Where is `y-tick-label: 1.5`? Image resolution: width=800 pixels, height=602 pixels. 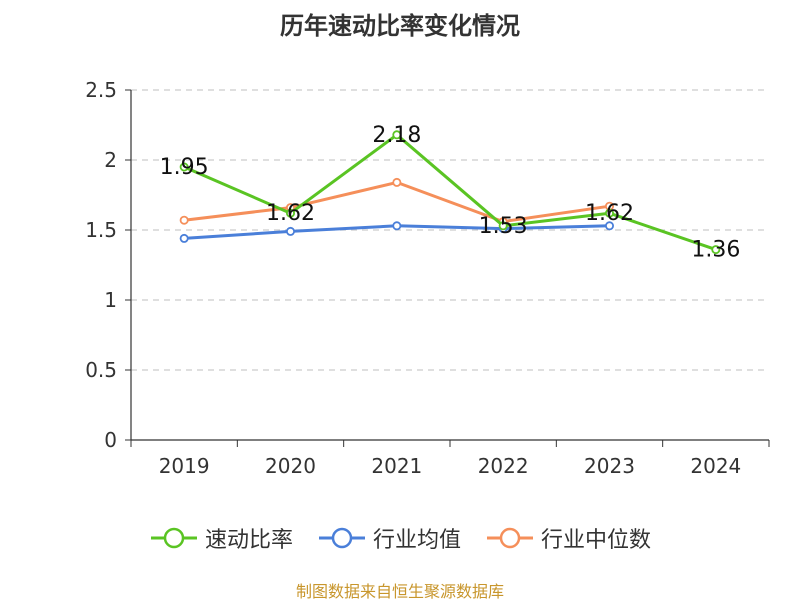 y-tick-label: 1.5 is located at coordinates (101, 230).